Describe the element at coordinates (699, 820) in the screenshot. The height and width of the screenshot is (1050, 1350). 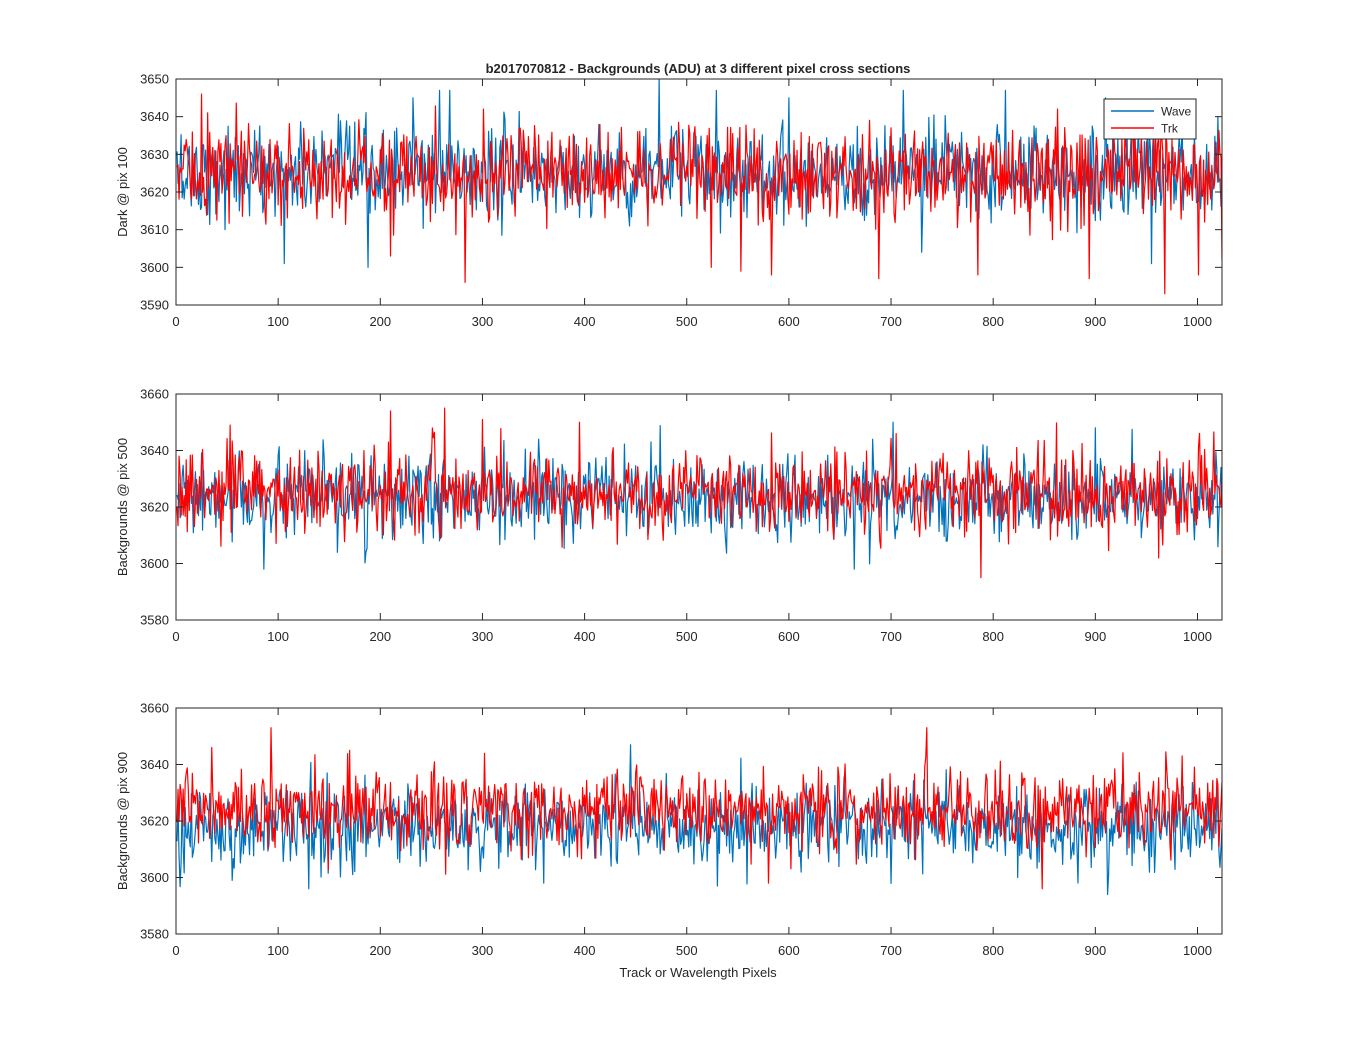
I see `series-line-wave` at that location.